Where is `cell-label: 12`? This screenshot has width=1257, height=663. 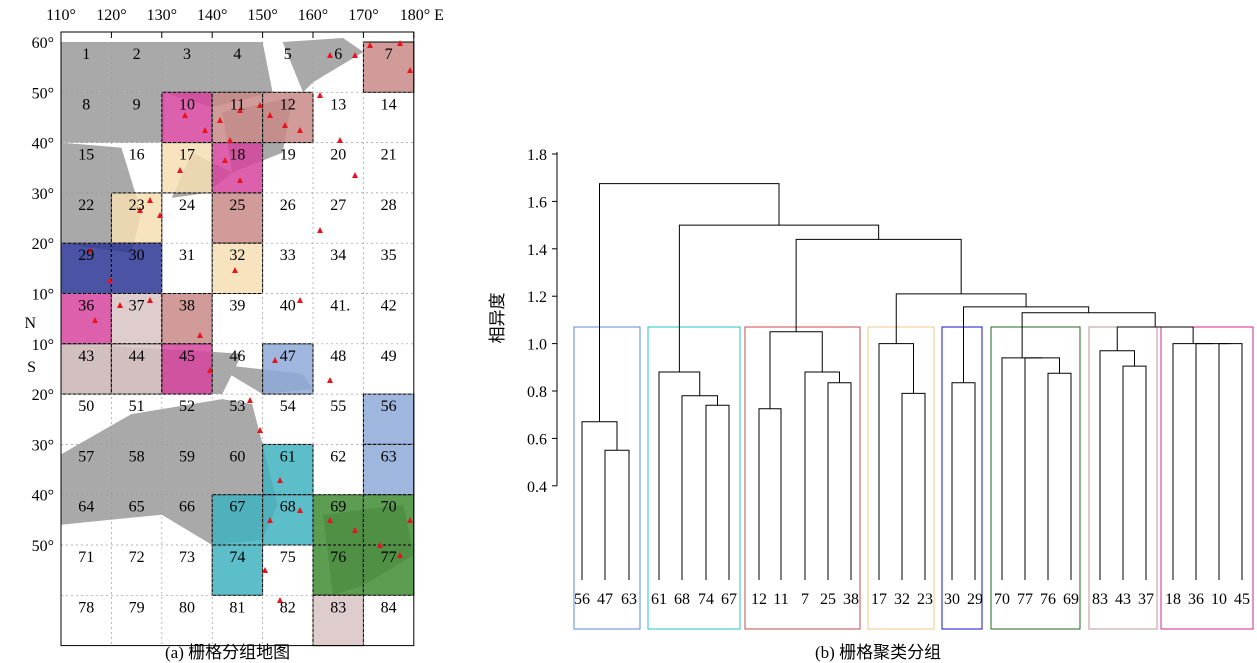 cell-label: 12 is located at coordinates (288, 104).